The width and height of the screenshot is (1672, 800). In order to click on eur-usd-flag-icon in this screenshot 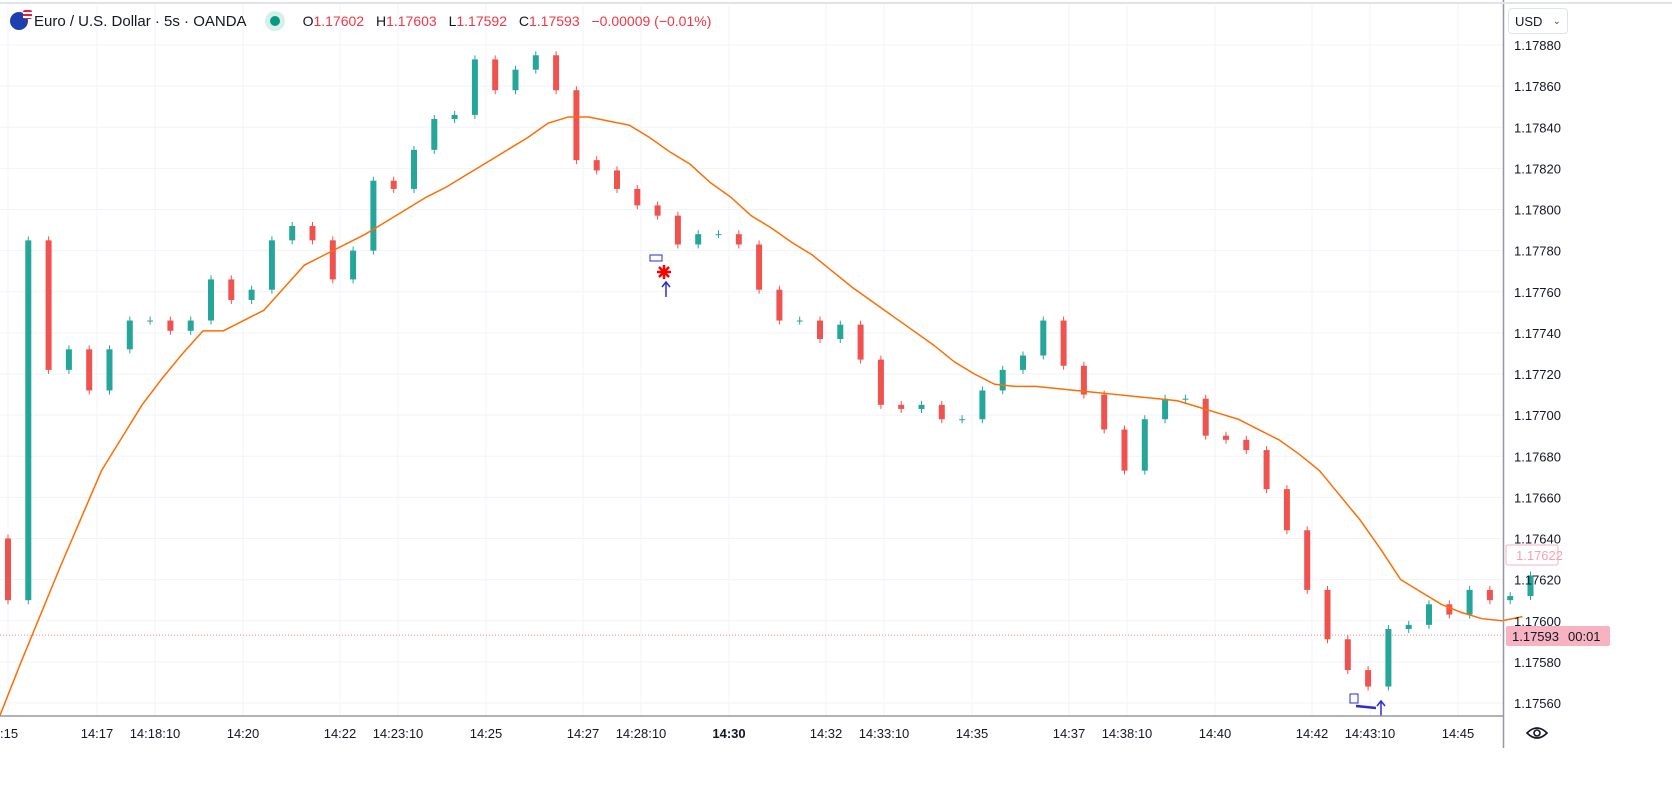, I will do `click(21, 20)`.